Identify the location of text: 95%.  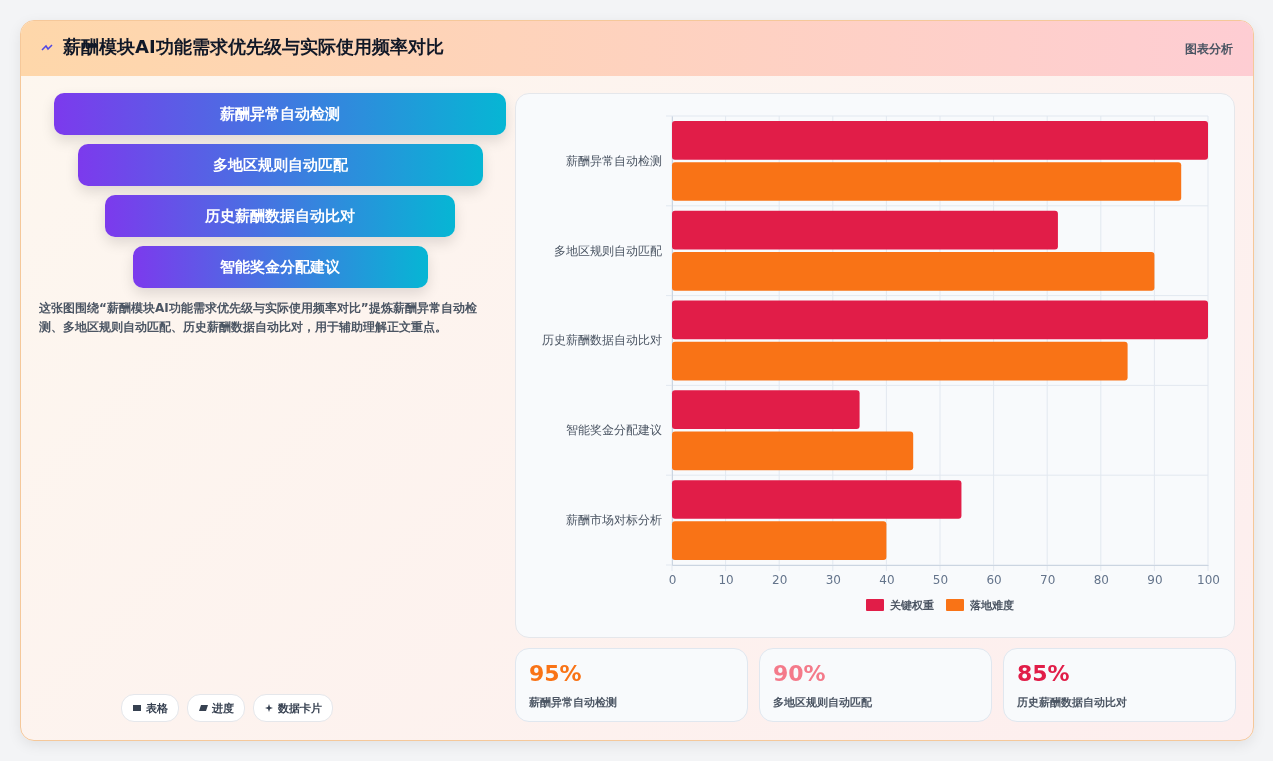
(555, 673).